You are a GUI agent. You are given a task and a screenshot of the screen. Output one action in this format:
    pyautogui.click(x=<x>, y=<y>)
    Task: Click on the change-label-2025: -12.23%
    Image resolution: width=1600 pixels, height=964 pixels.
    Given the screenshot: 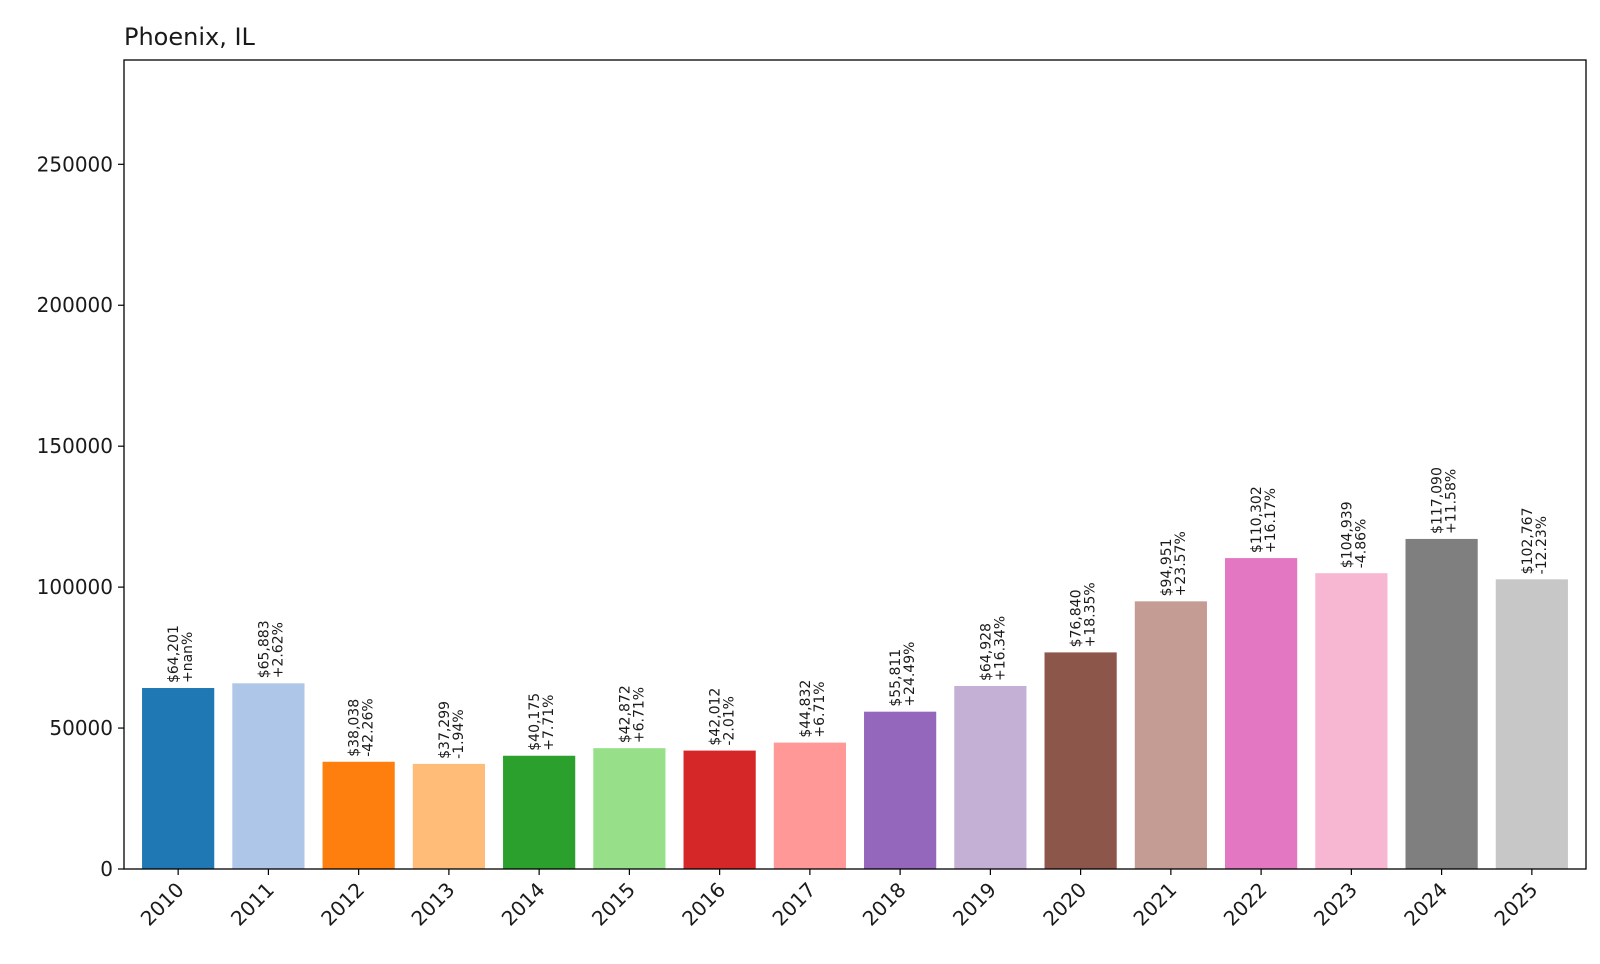 What is the action you would take?
    pyautogui.click(x=1542, y=545)
    